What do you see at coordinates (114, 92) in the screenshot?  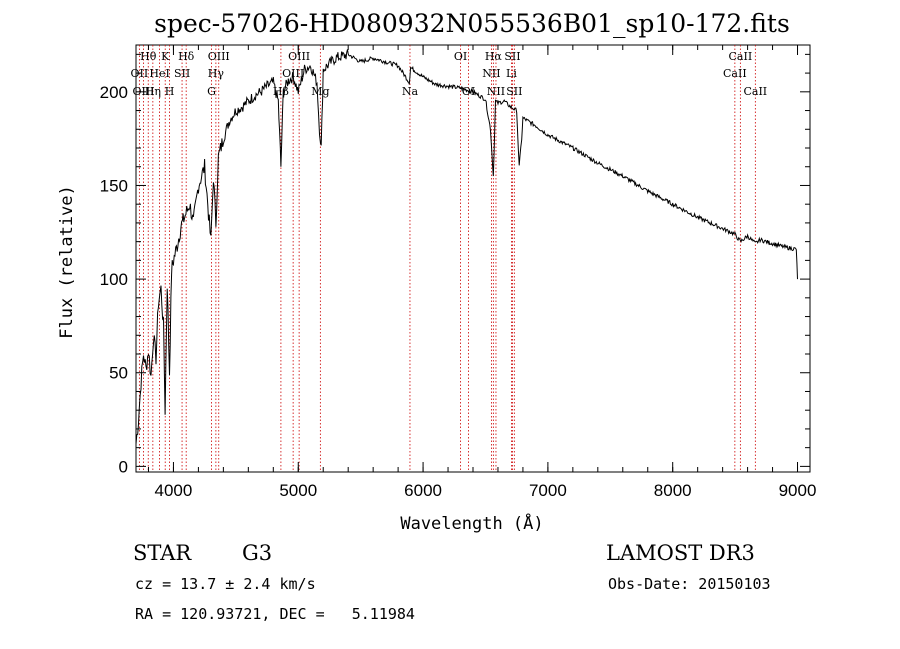 I see `y-tick-label-200: 200` at bounding box center [114, 92].